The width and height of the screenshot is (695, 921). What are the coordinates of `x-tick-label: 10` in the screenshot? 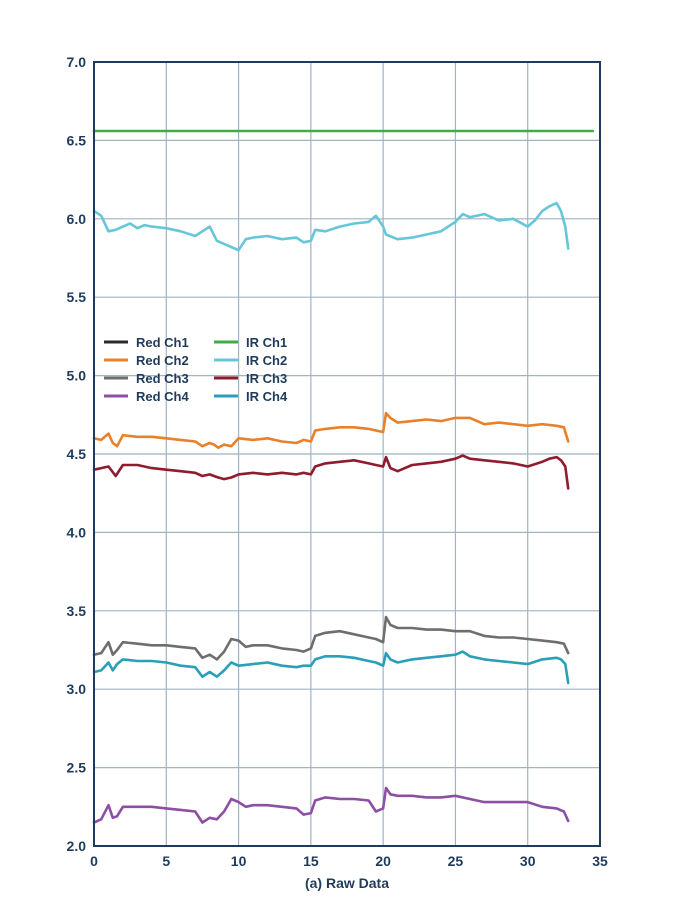 It's located at (239, 861).